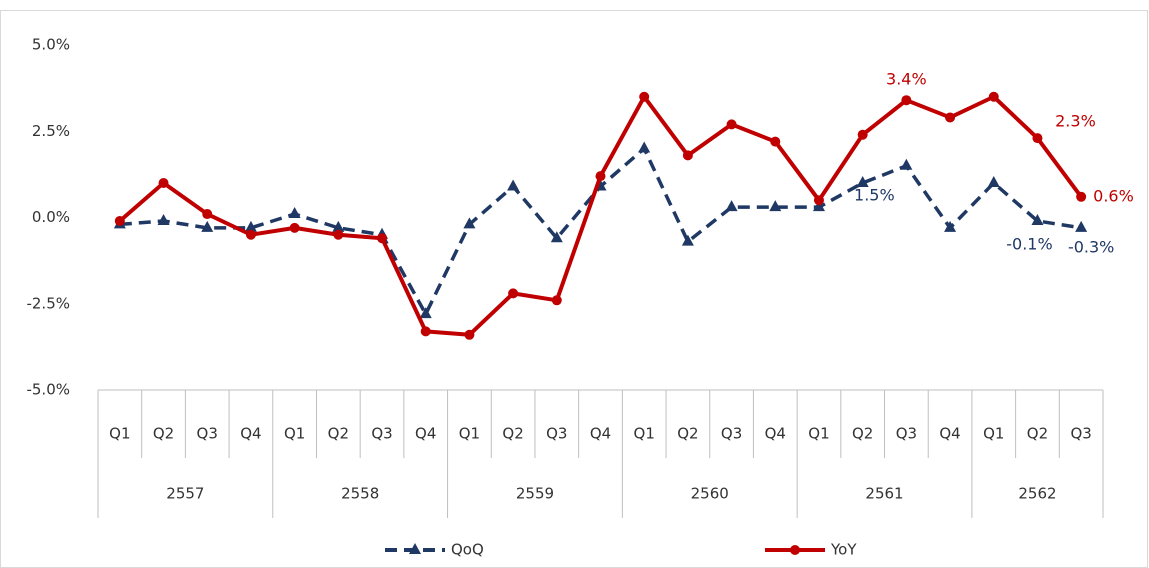 This screenshot has height=568, width=1149. Describe the element at coordinates (535, 494) in the screenshot. I see `group-label: 2559` at that location.